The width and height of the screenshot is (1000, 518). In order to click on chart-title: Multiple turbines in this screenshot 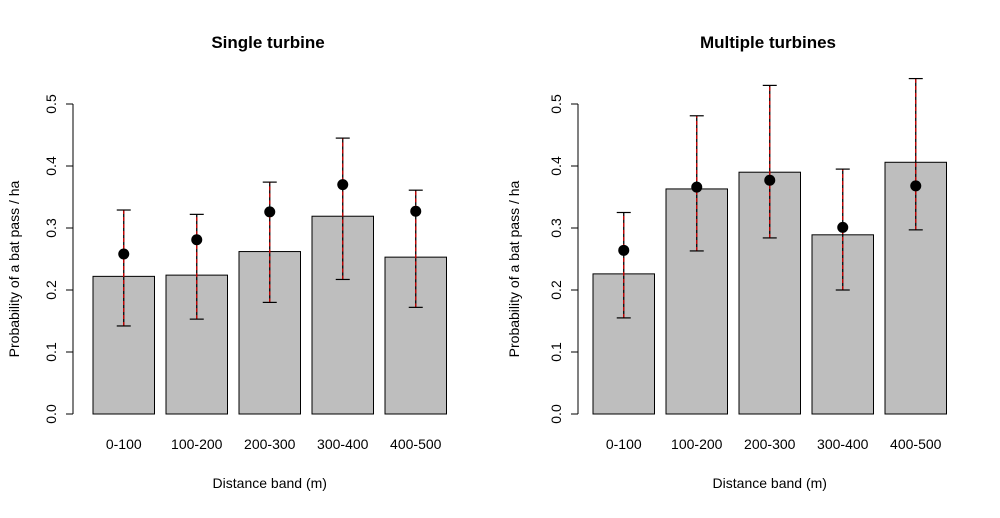, I will do `click(768, 42)`.